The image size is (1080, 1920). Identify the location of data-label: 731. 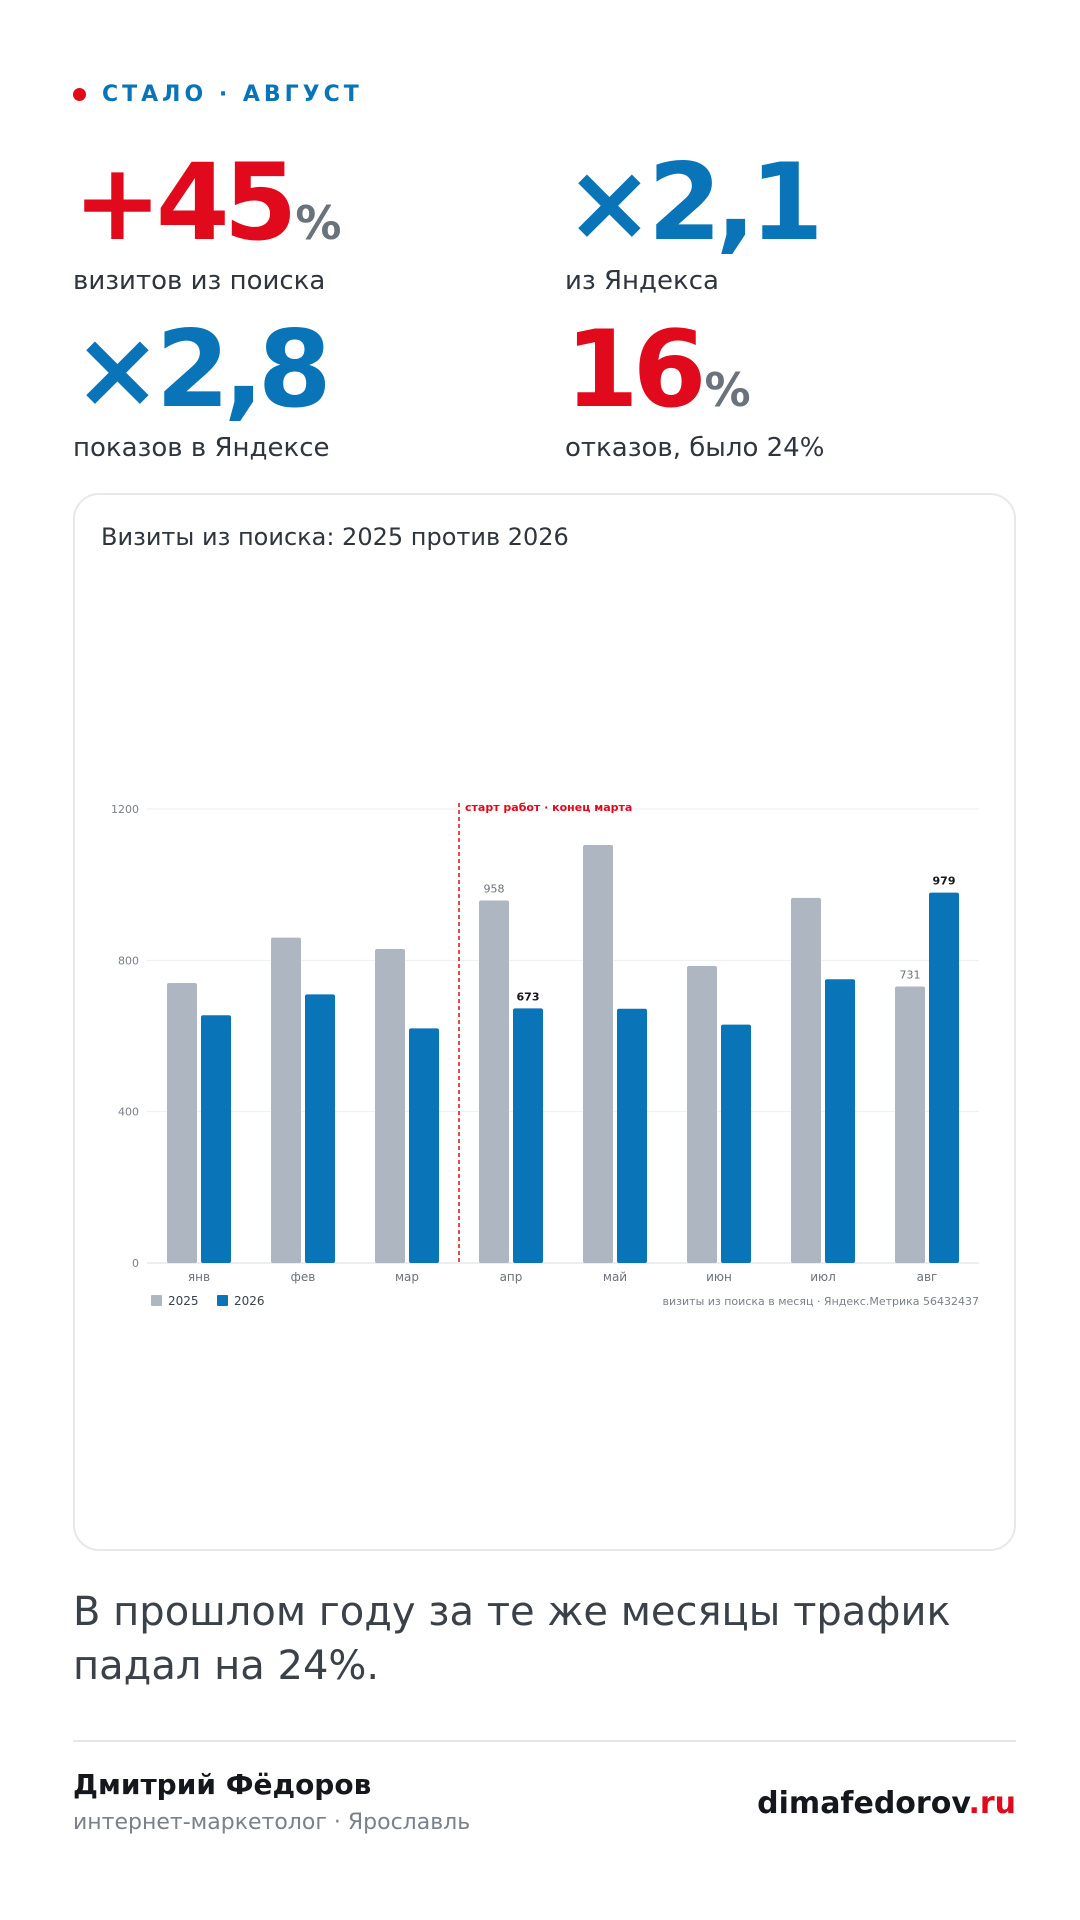
(910, 974).